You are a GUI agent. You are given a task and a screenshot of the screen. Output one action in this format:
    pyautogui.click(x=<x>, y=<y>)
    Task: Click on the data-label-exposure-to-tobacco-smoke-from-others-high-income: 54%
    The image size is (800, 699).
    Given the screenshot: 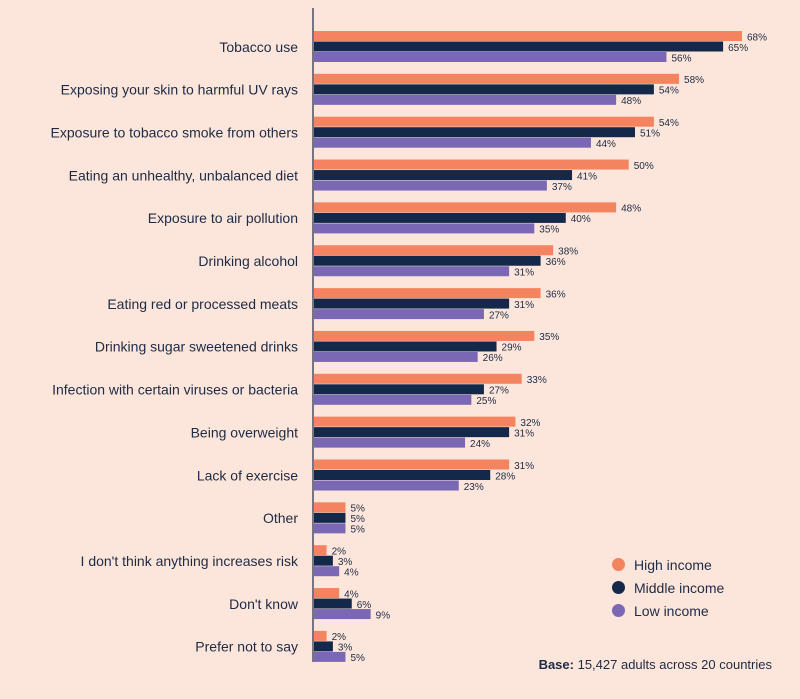 What is the action you would take?
    pyautogui.click(x=669, y=123)
    